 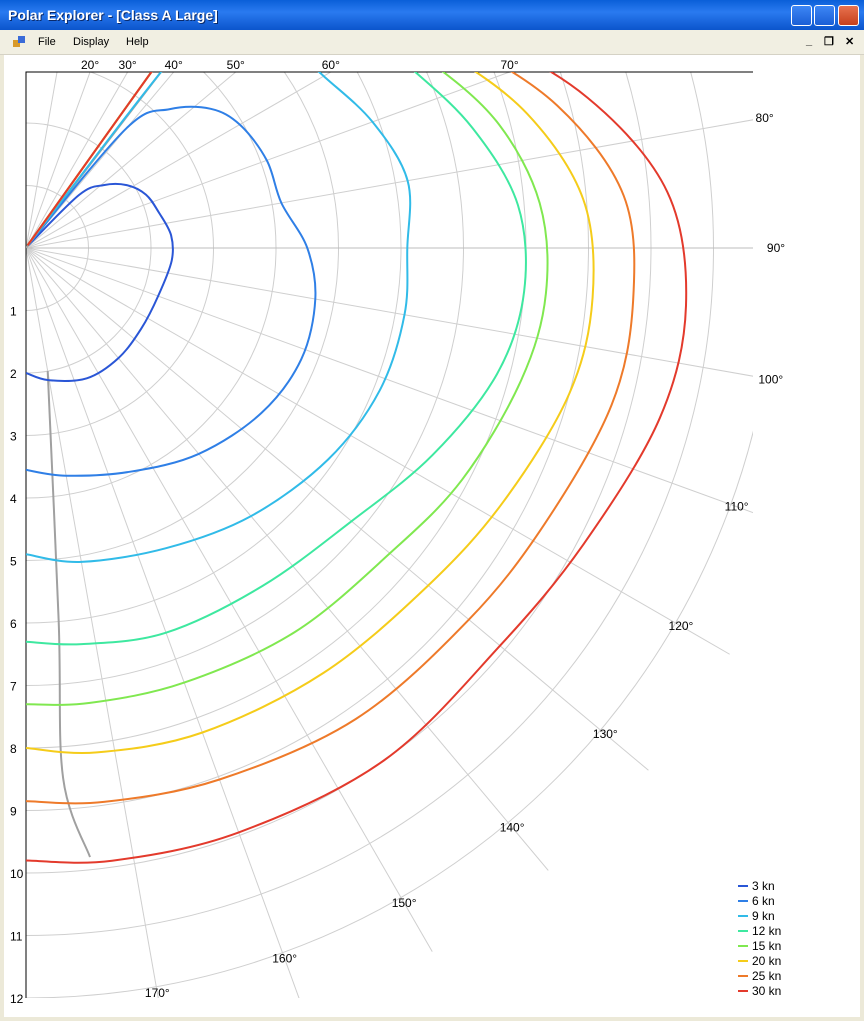 What do you see at coordinates (13, 562) in the screenshot?
I see `radius-tick-label: 5` at bounding box center [13, 562].